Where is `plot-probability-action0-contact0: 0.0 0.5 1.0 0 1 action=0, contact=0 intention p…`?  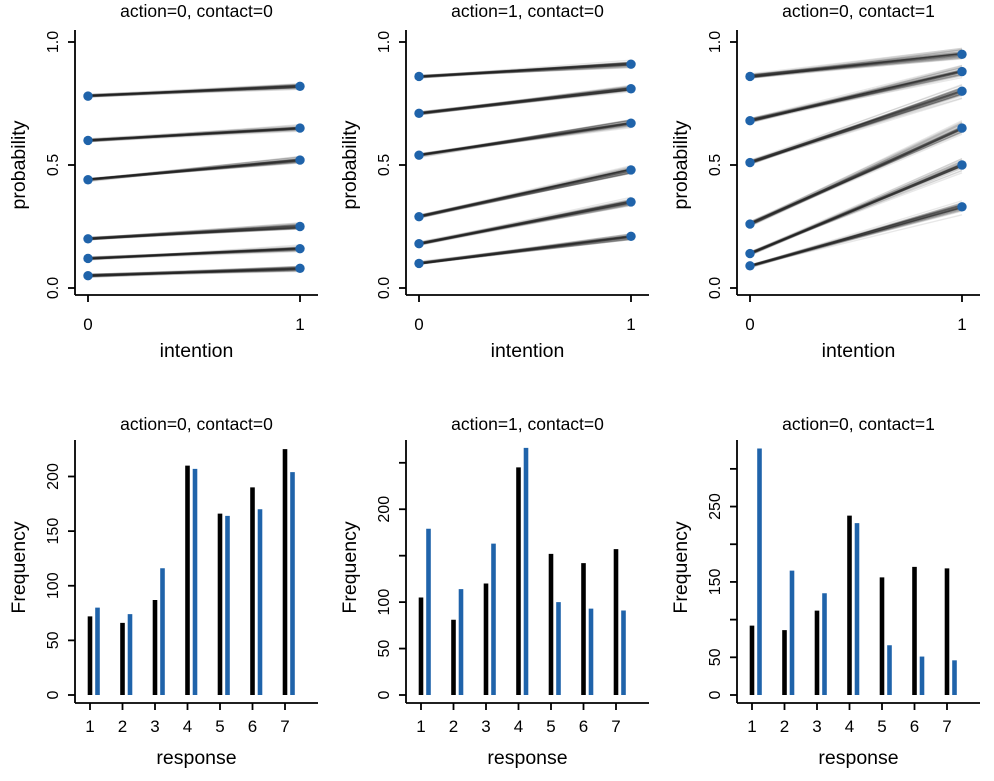
plot-probability-action0-contact0: 0.0 0.5 1.0 0 1 action=0, contact=0 intention p… is located at coordinates (163, 181).